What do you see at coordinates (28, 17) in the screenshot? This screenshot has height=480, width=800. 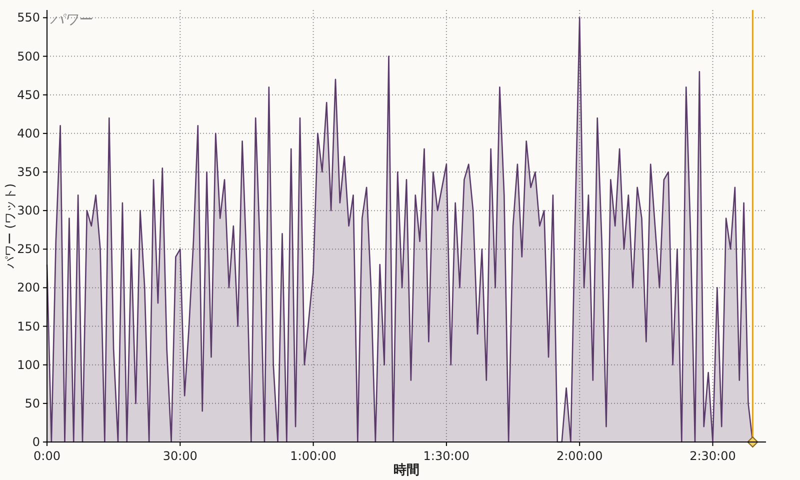 I see `y-tick-label: 550` at bounding box center [28, 17].